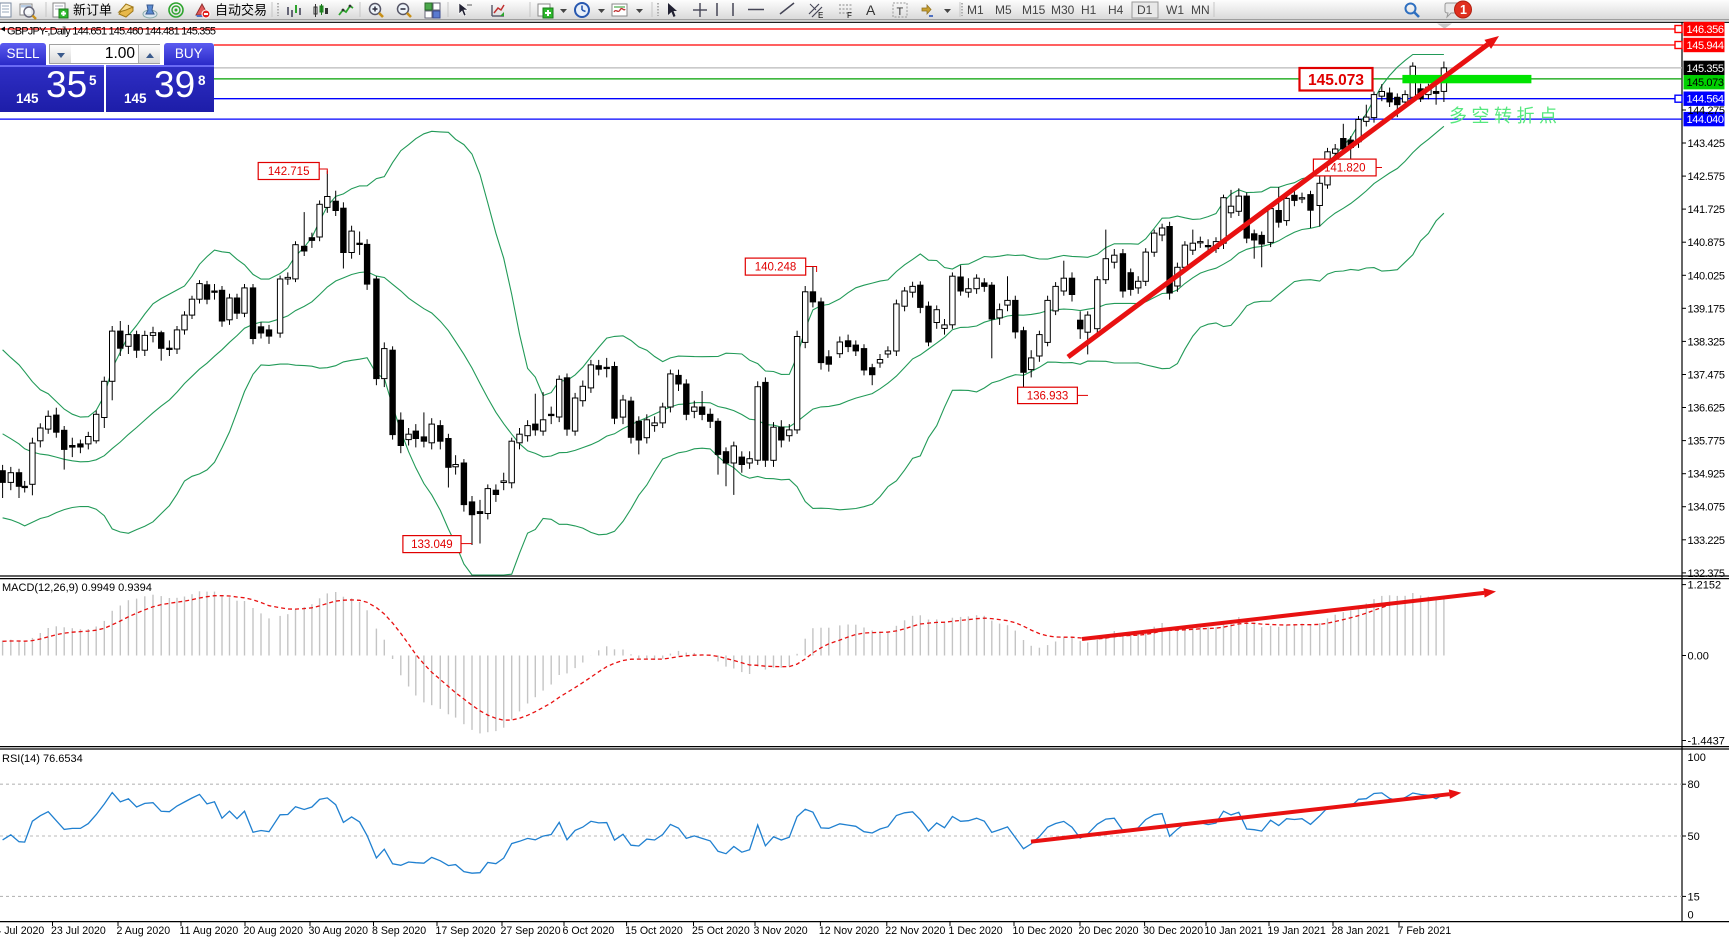  Describe the element at coordinates (721, 931) in the screenshot. I see `svg-text: 25 Oct 2020` at that location.